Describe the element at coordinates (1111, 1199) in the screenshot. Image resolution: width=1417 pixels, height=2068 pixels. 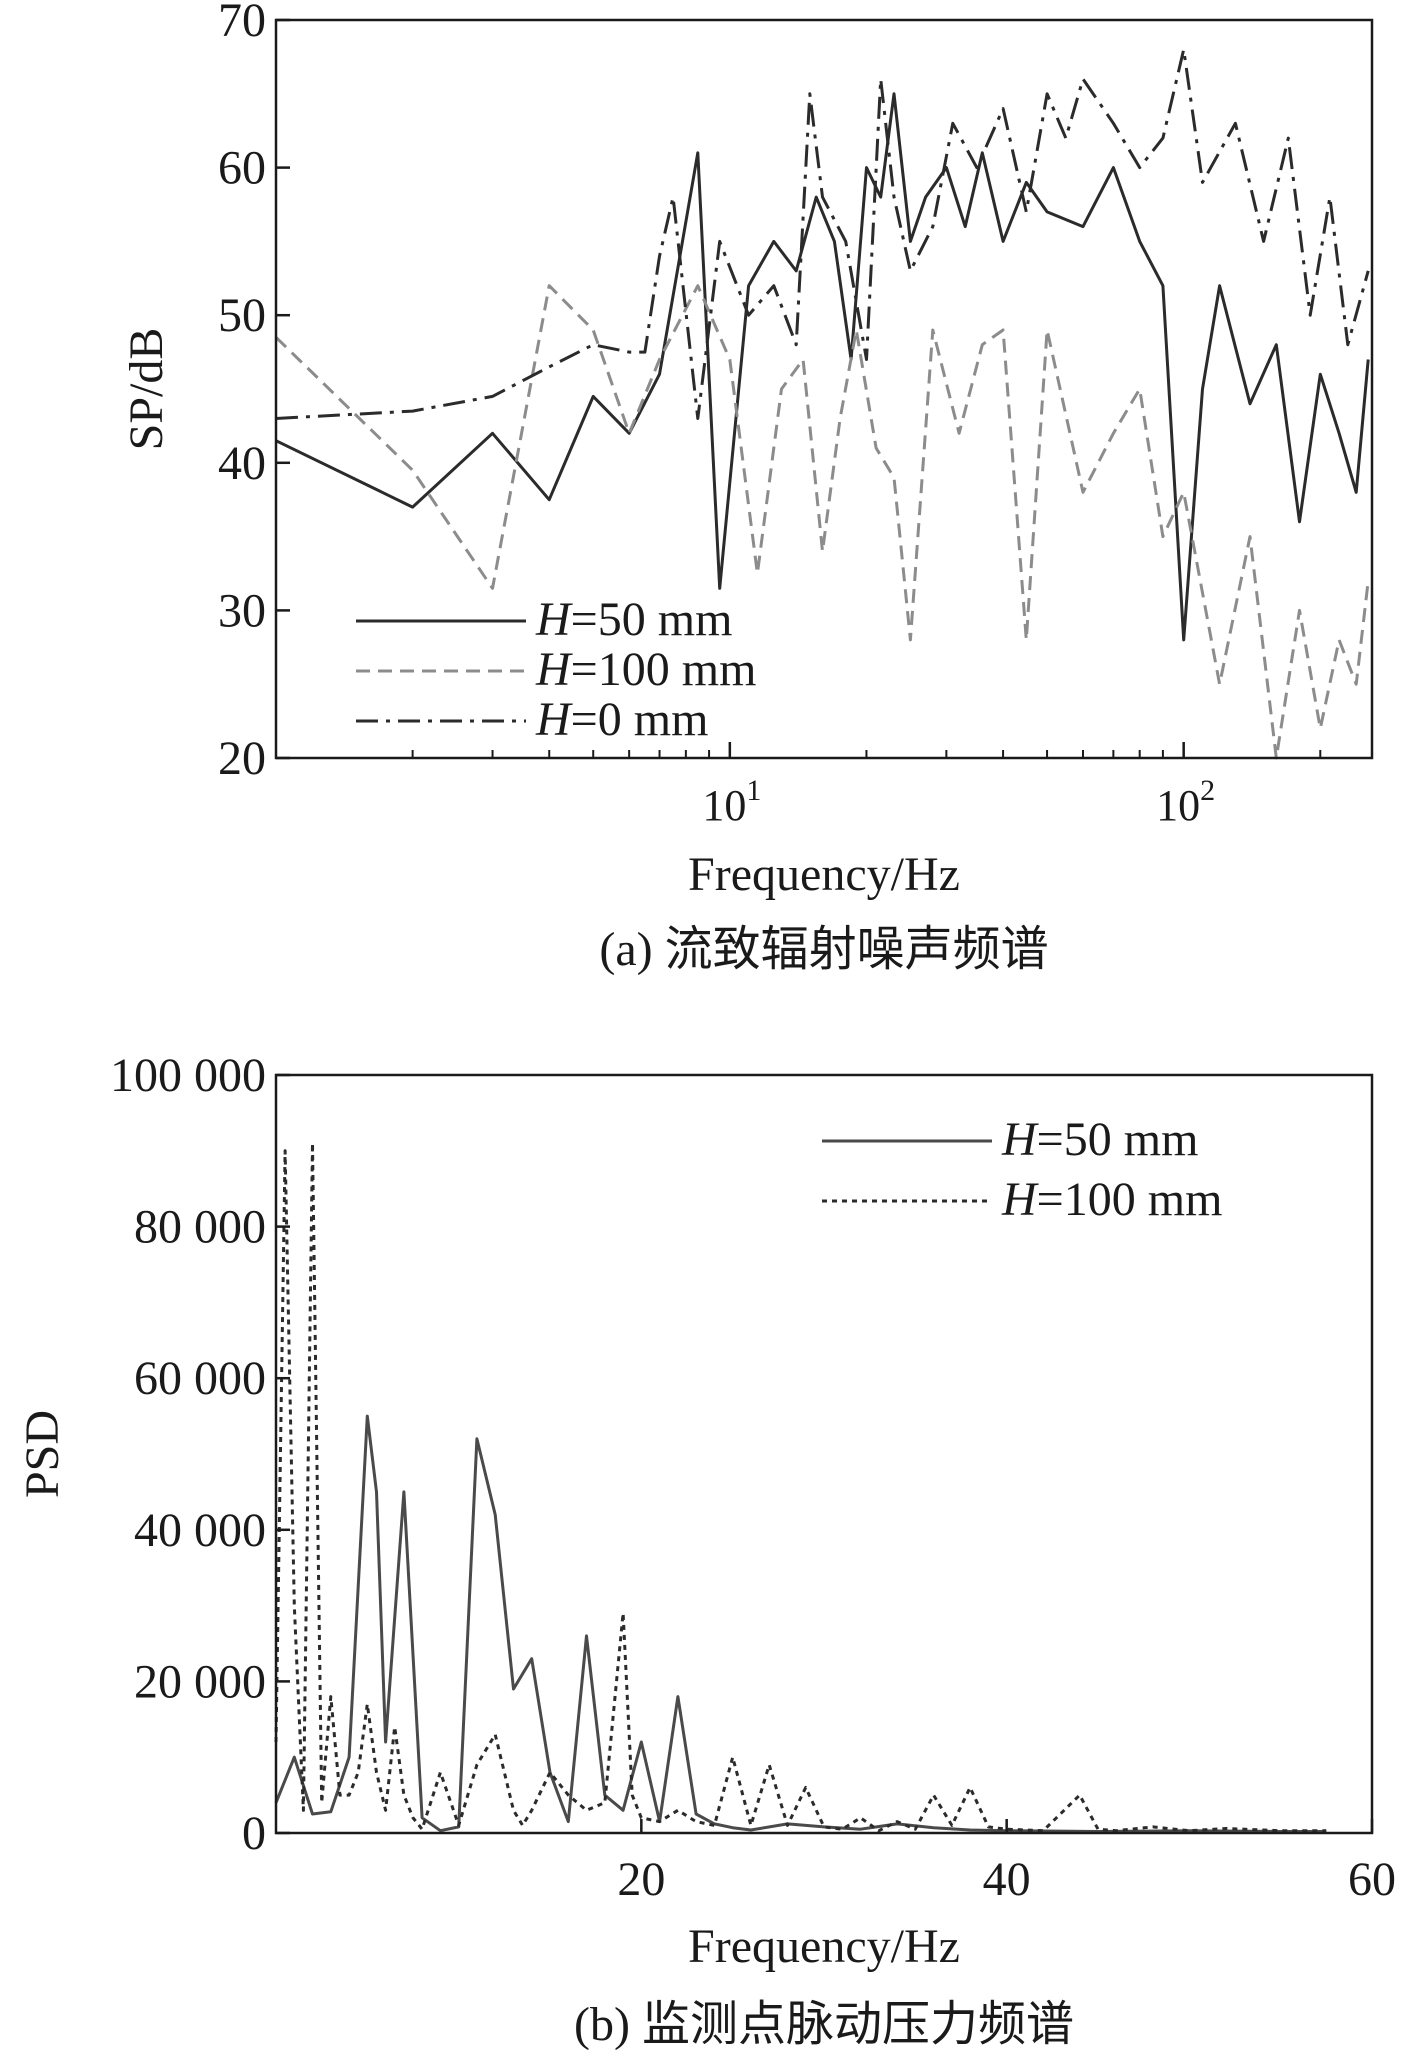
I see `chart-b-legend-label-2: H=100 mm` at that location.